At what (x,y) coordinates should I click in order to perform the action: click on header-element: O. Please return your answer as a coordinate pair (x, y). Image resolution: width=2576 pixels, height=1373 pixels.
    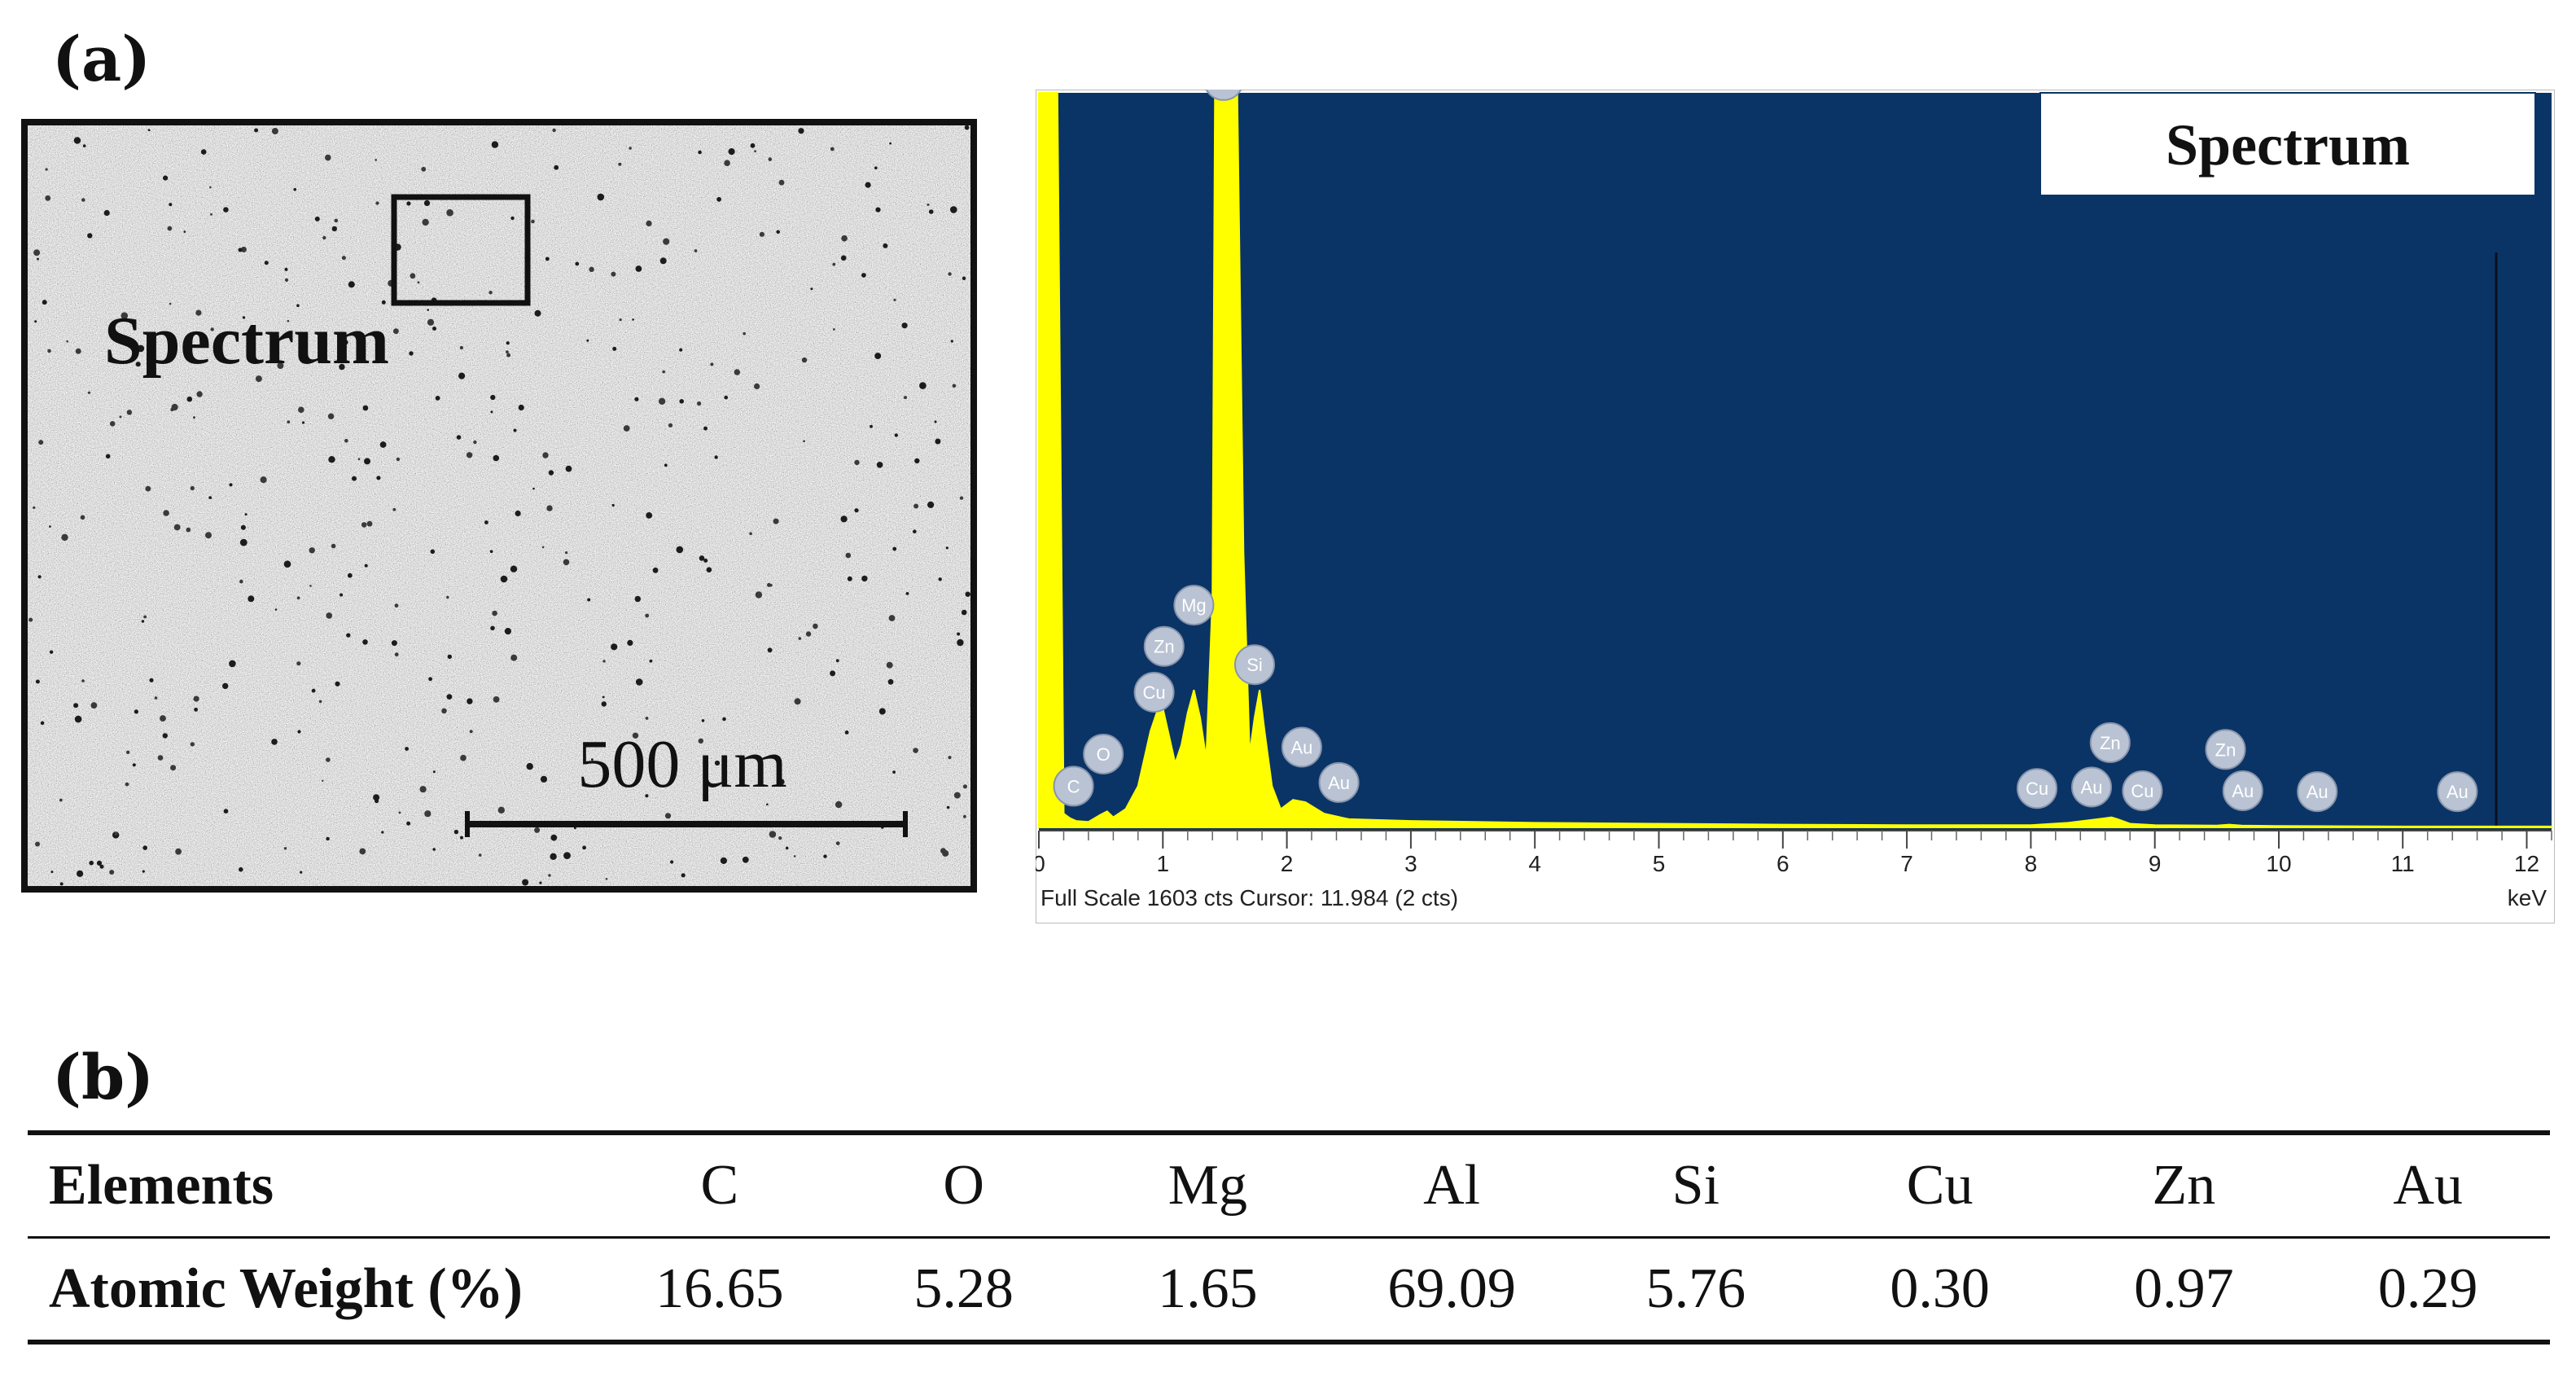
    Looking at the image, I should click on (963, 1184).